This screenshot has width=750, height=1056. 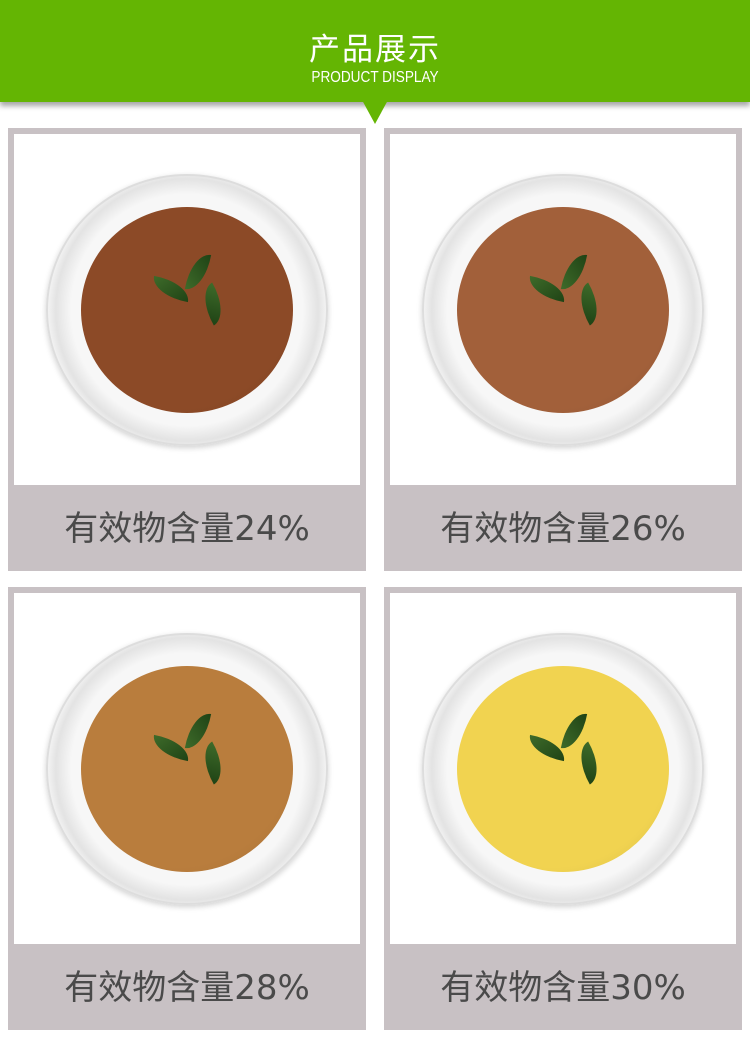 I want to click on section-title: 产品展示, so click(x=375, y=50).